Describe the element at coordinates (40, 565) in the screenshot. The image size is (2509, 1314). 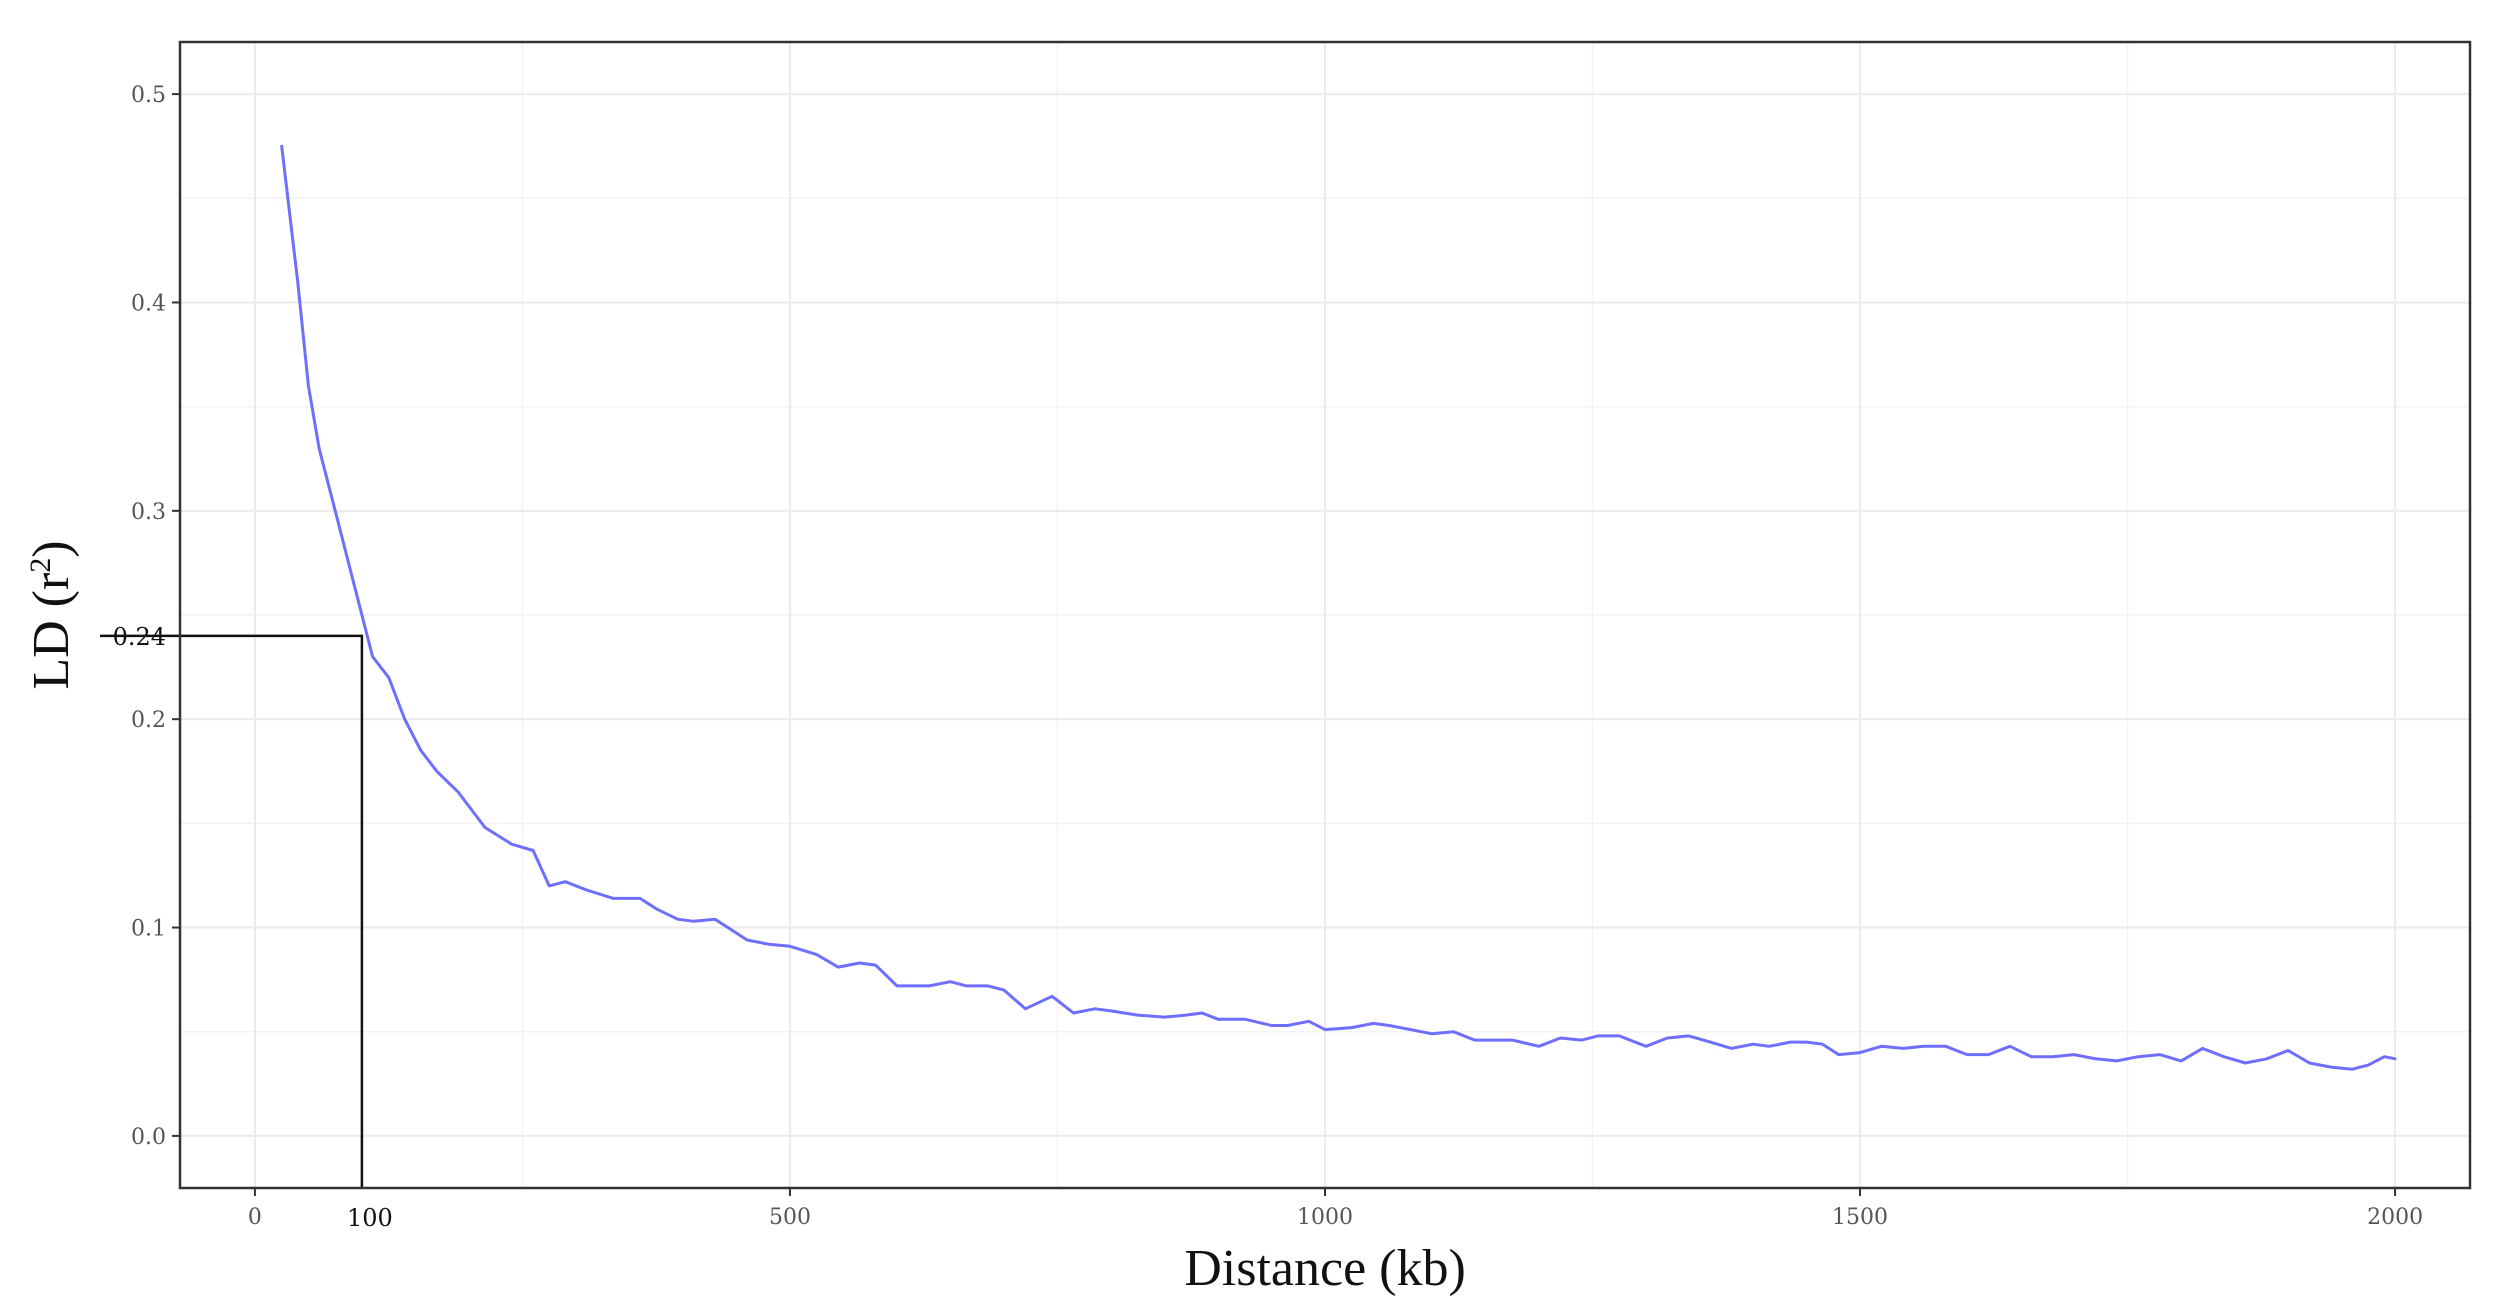
I see `y-axis-title-superscript: 2` at that location.